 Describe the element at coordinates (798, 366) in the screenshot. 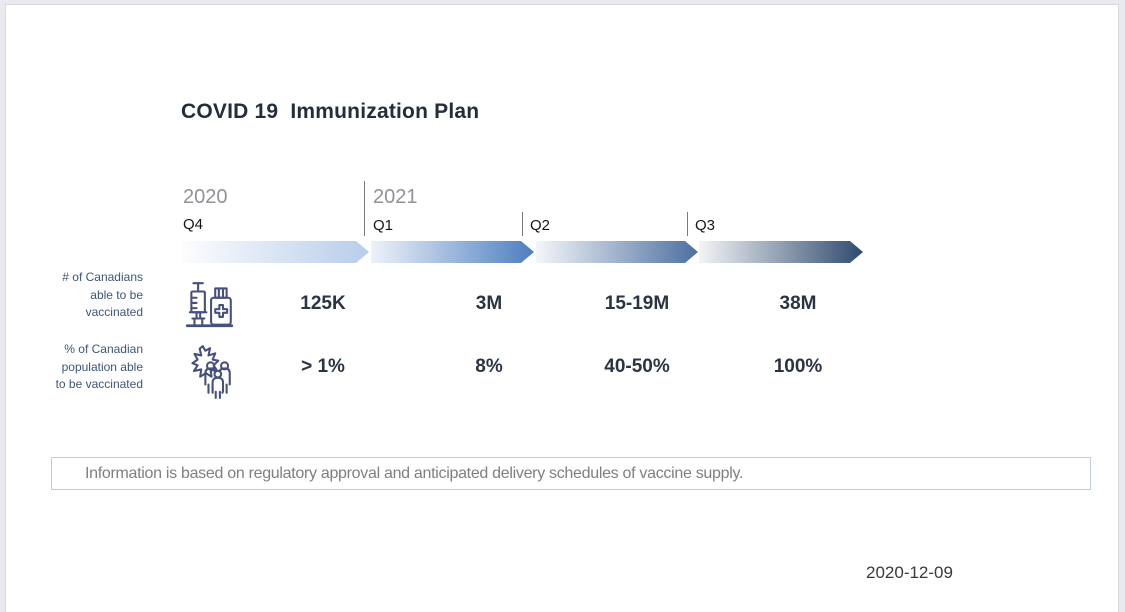

I see `value-cell: 100%` at that location.